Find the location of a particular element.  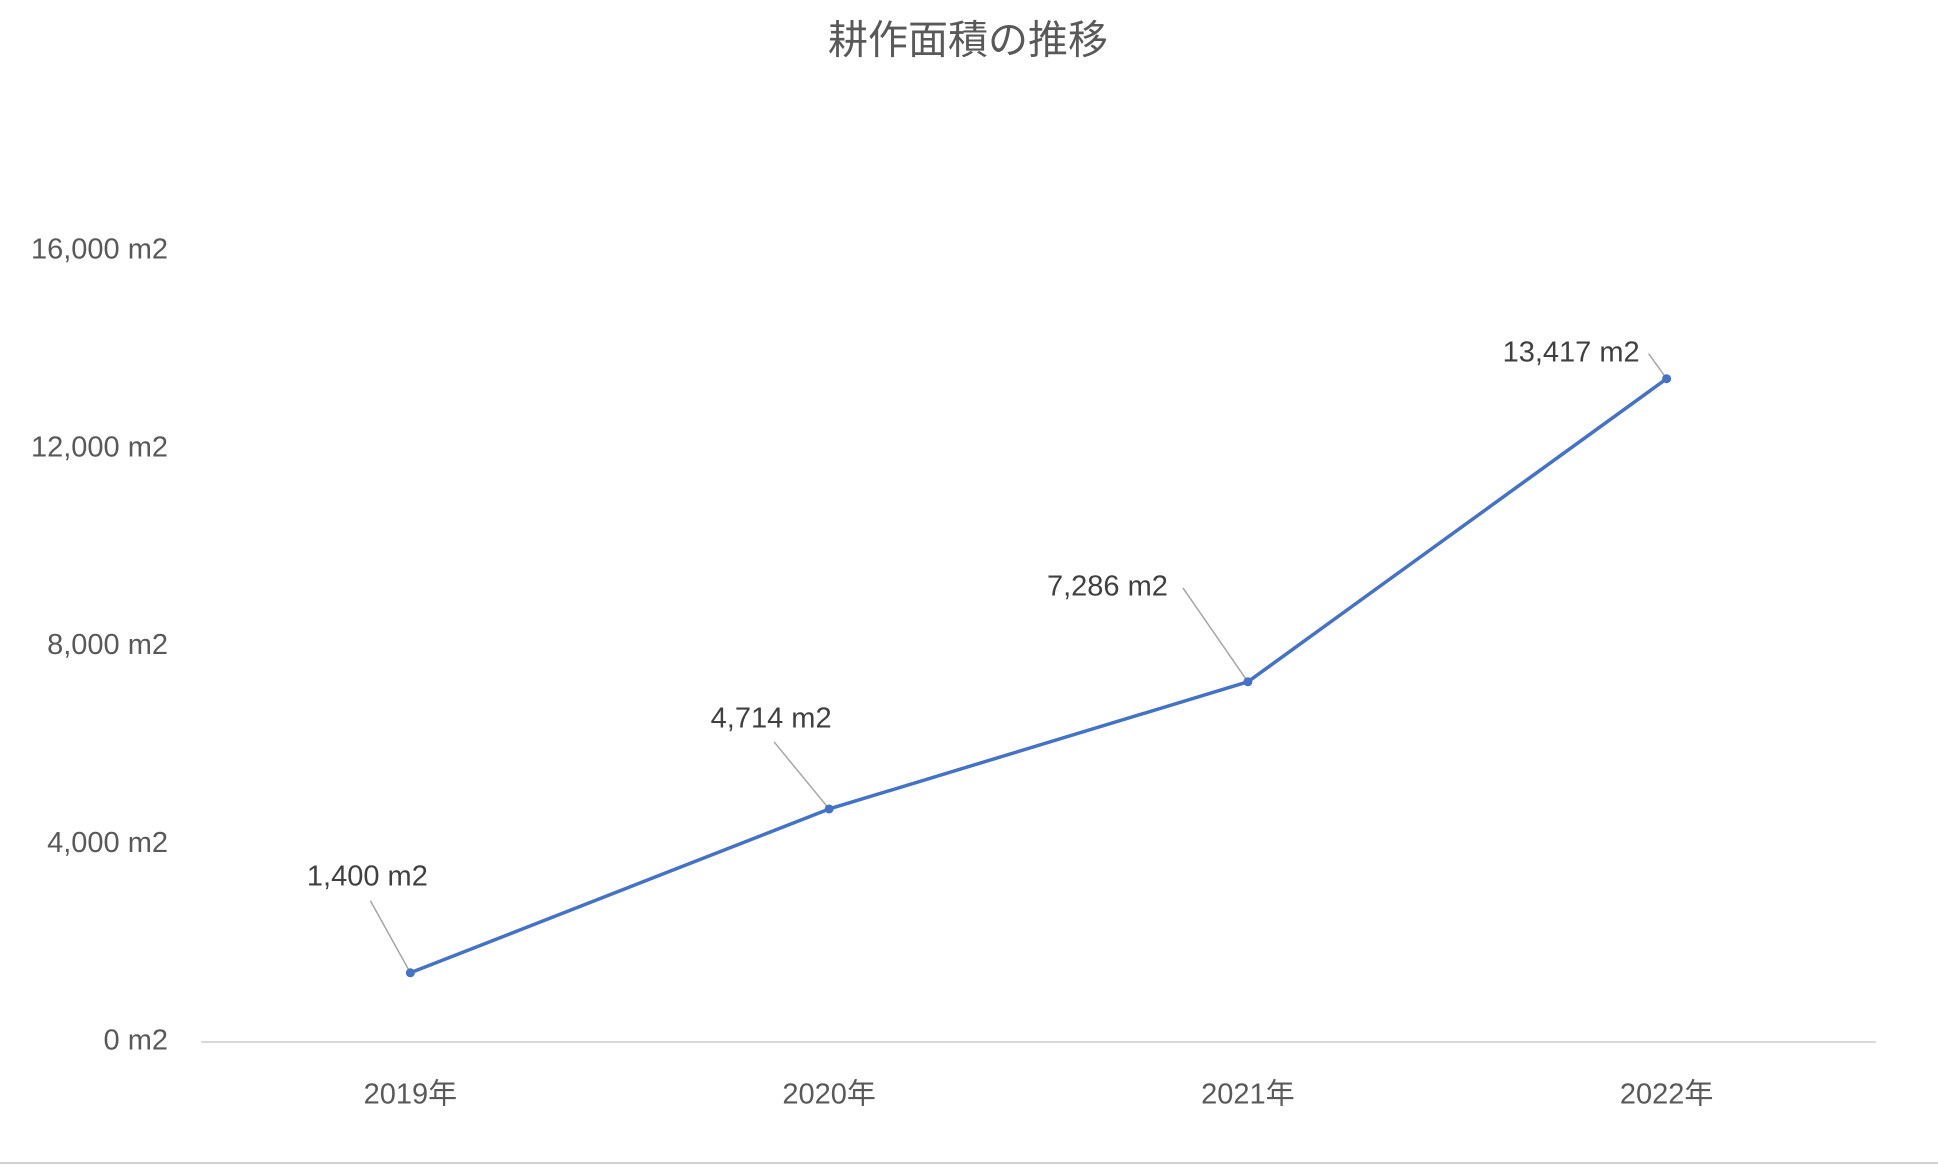

data-label: 4,714 m2 is located at coordinates (771, 719).